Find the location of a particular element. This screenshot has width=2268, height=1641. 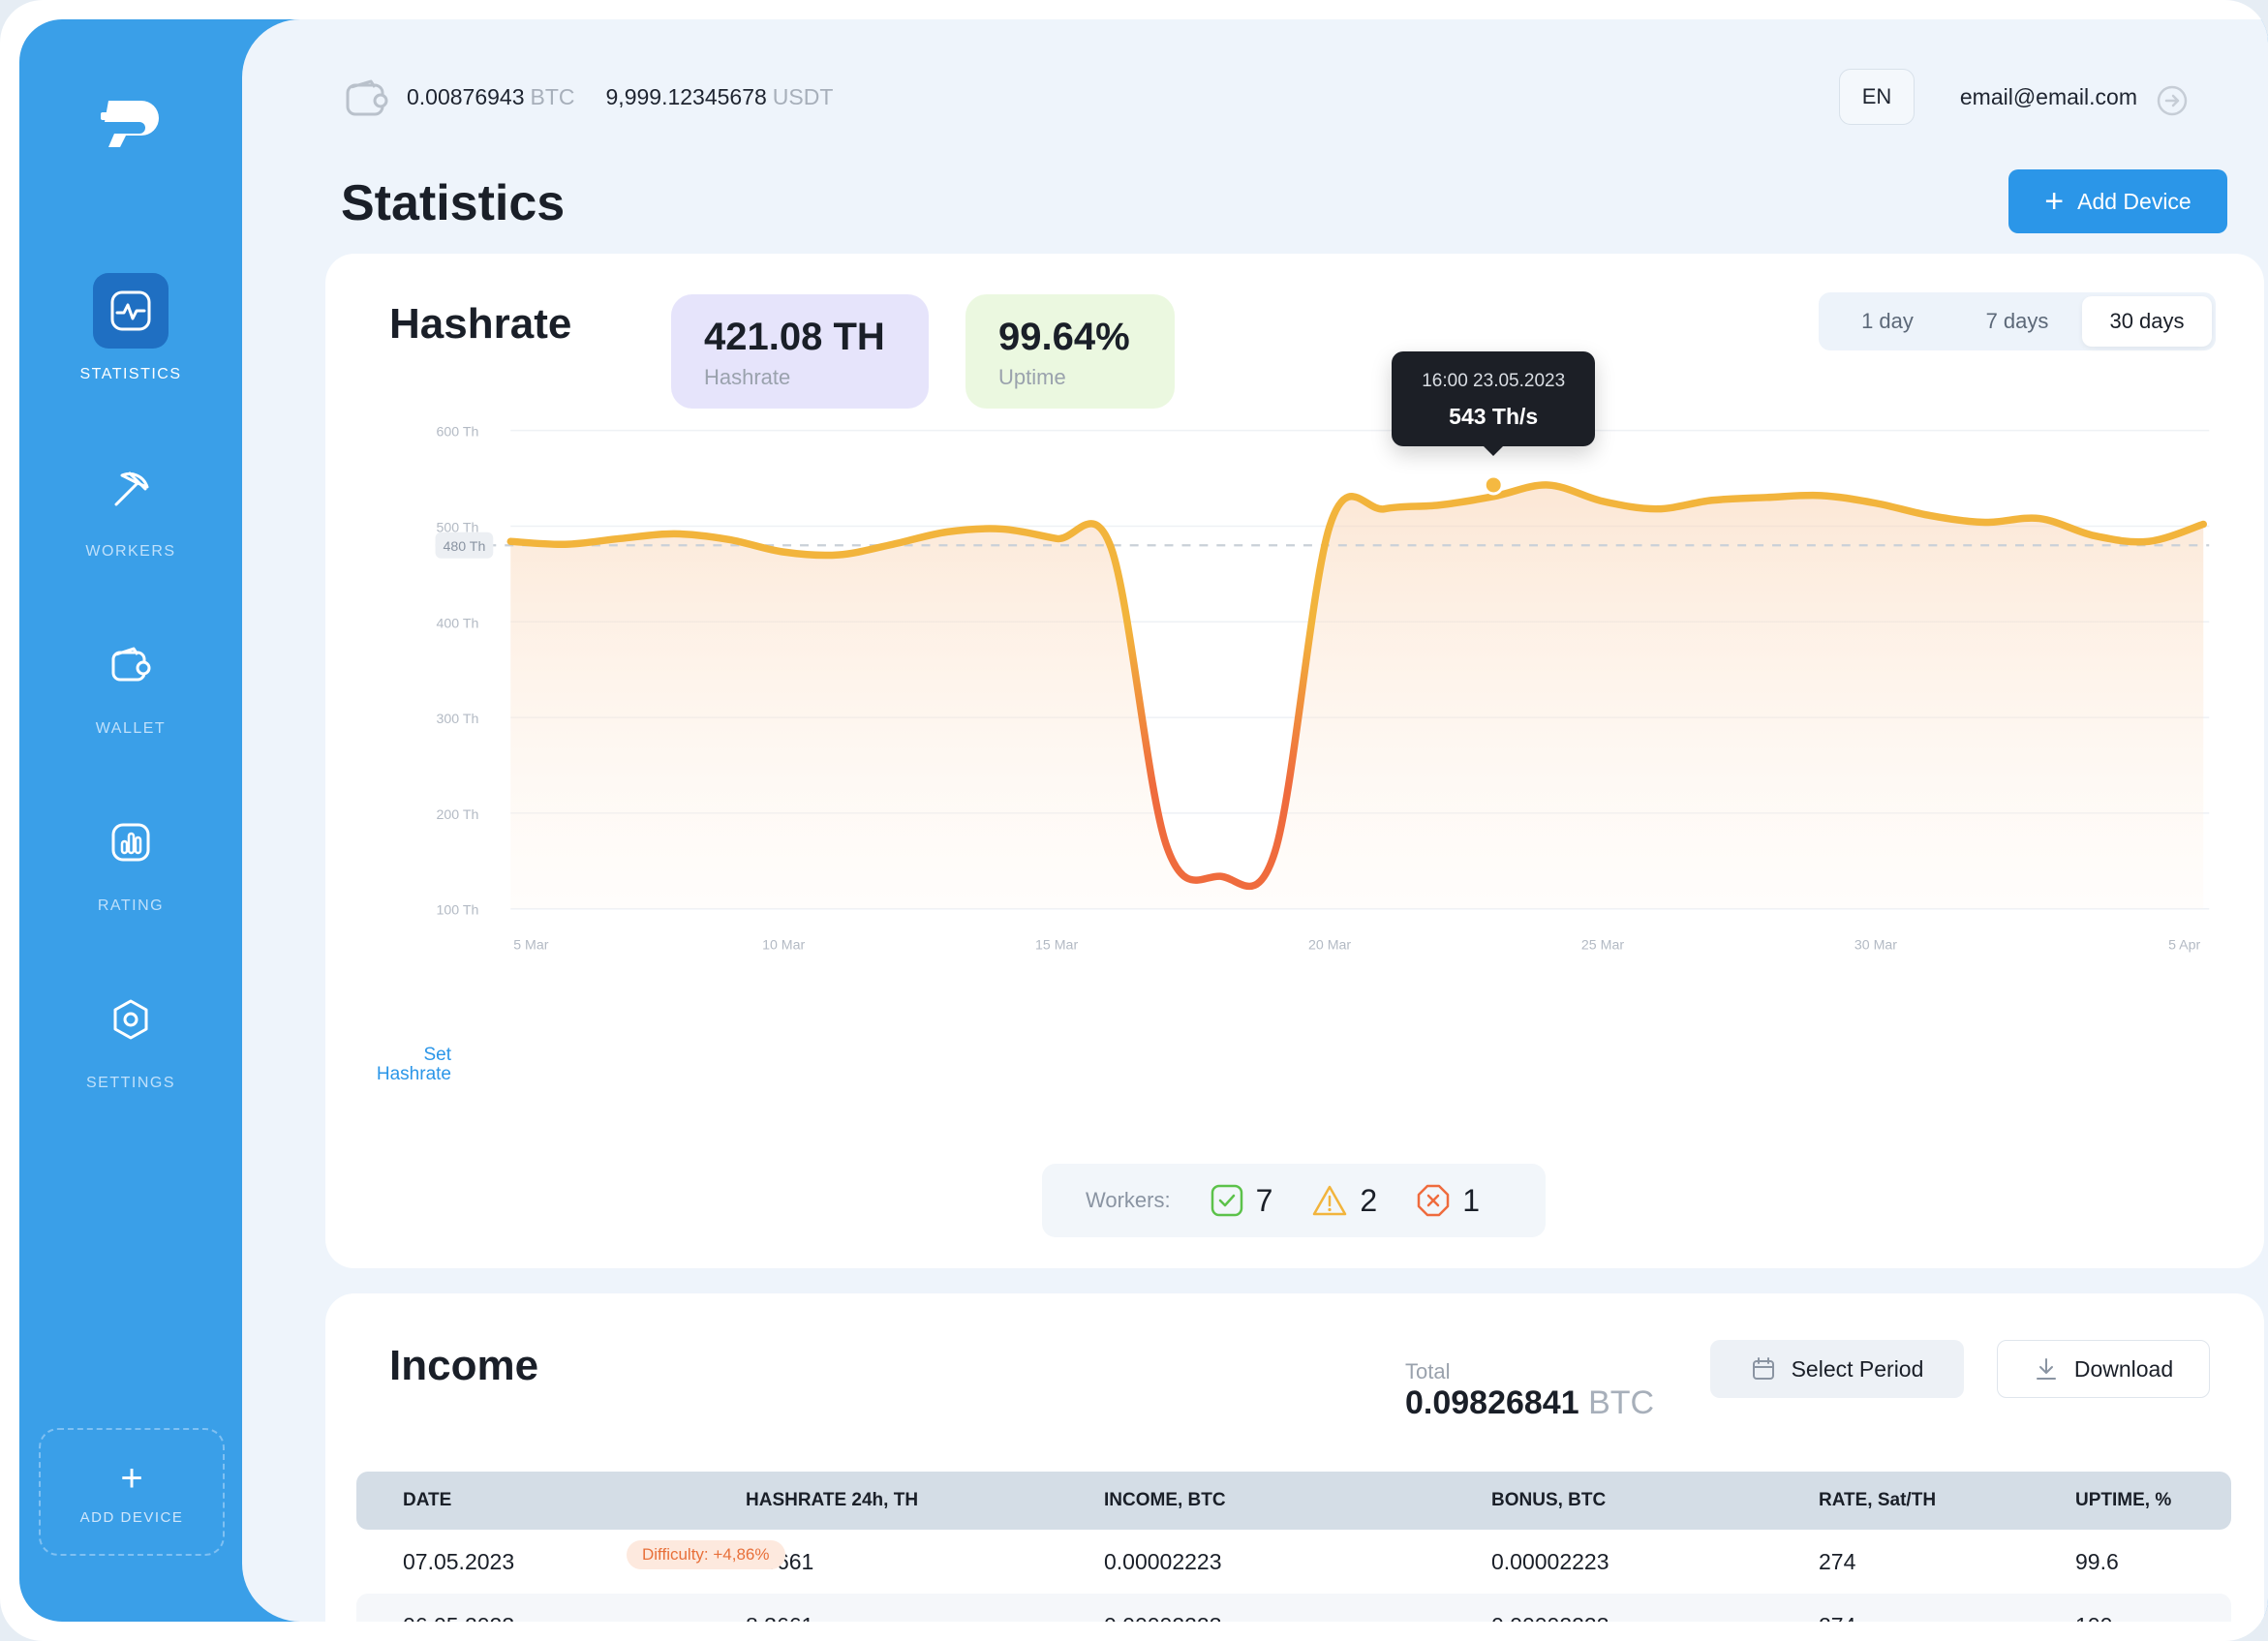

workers-ok: 7 is located at coordinates (1241, 1200).